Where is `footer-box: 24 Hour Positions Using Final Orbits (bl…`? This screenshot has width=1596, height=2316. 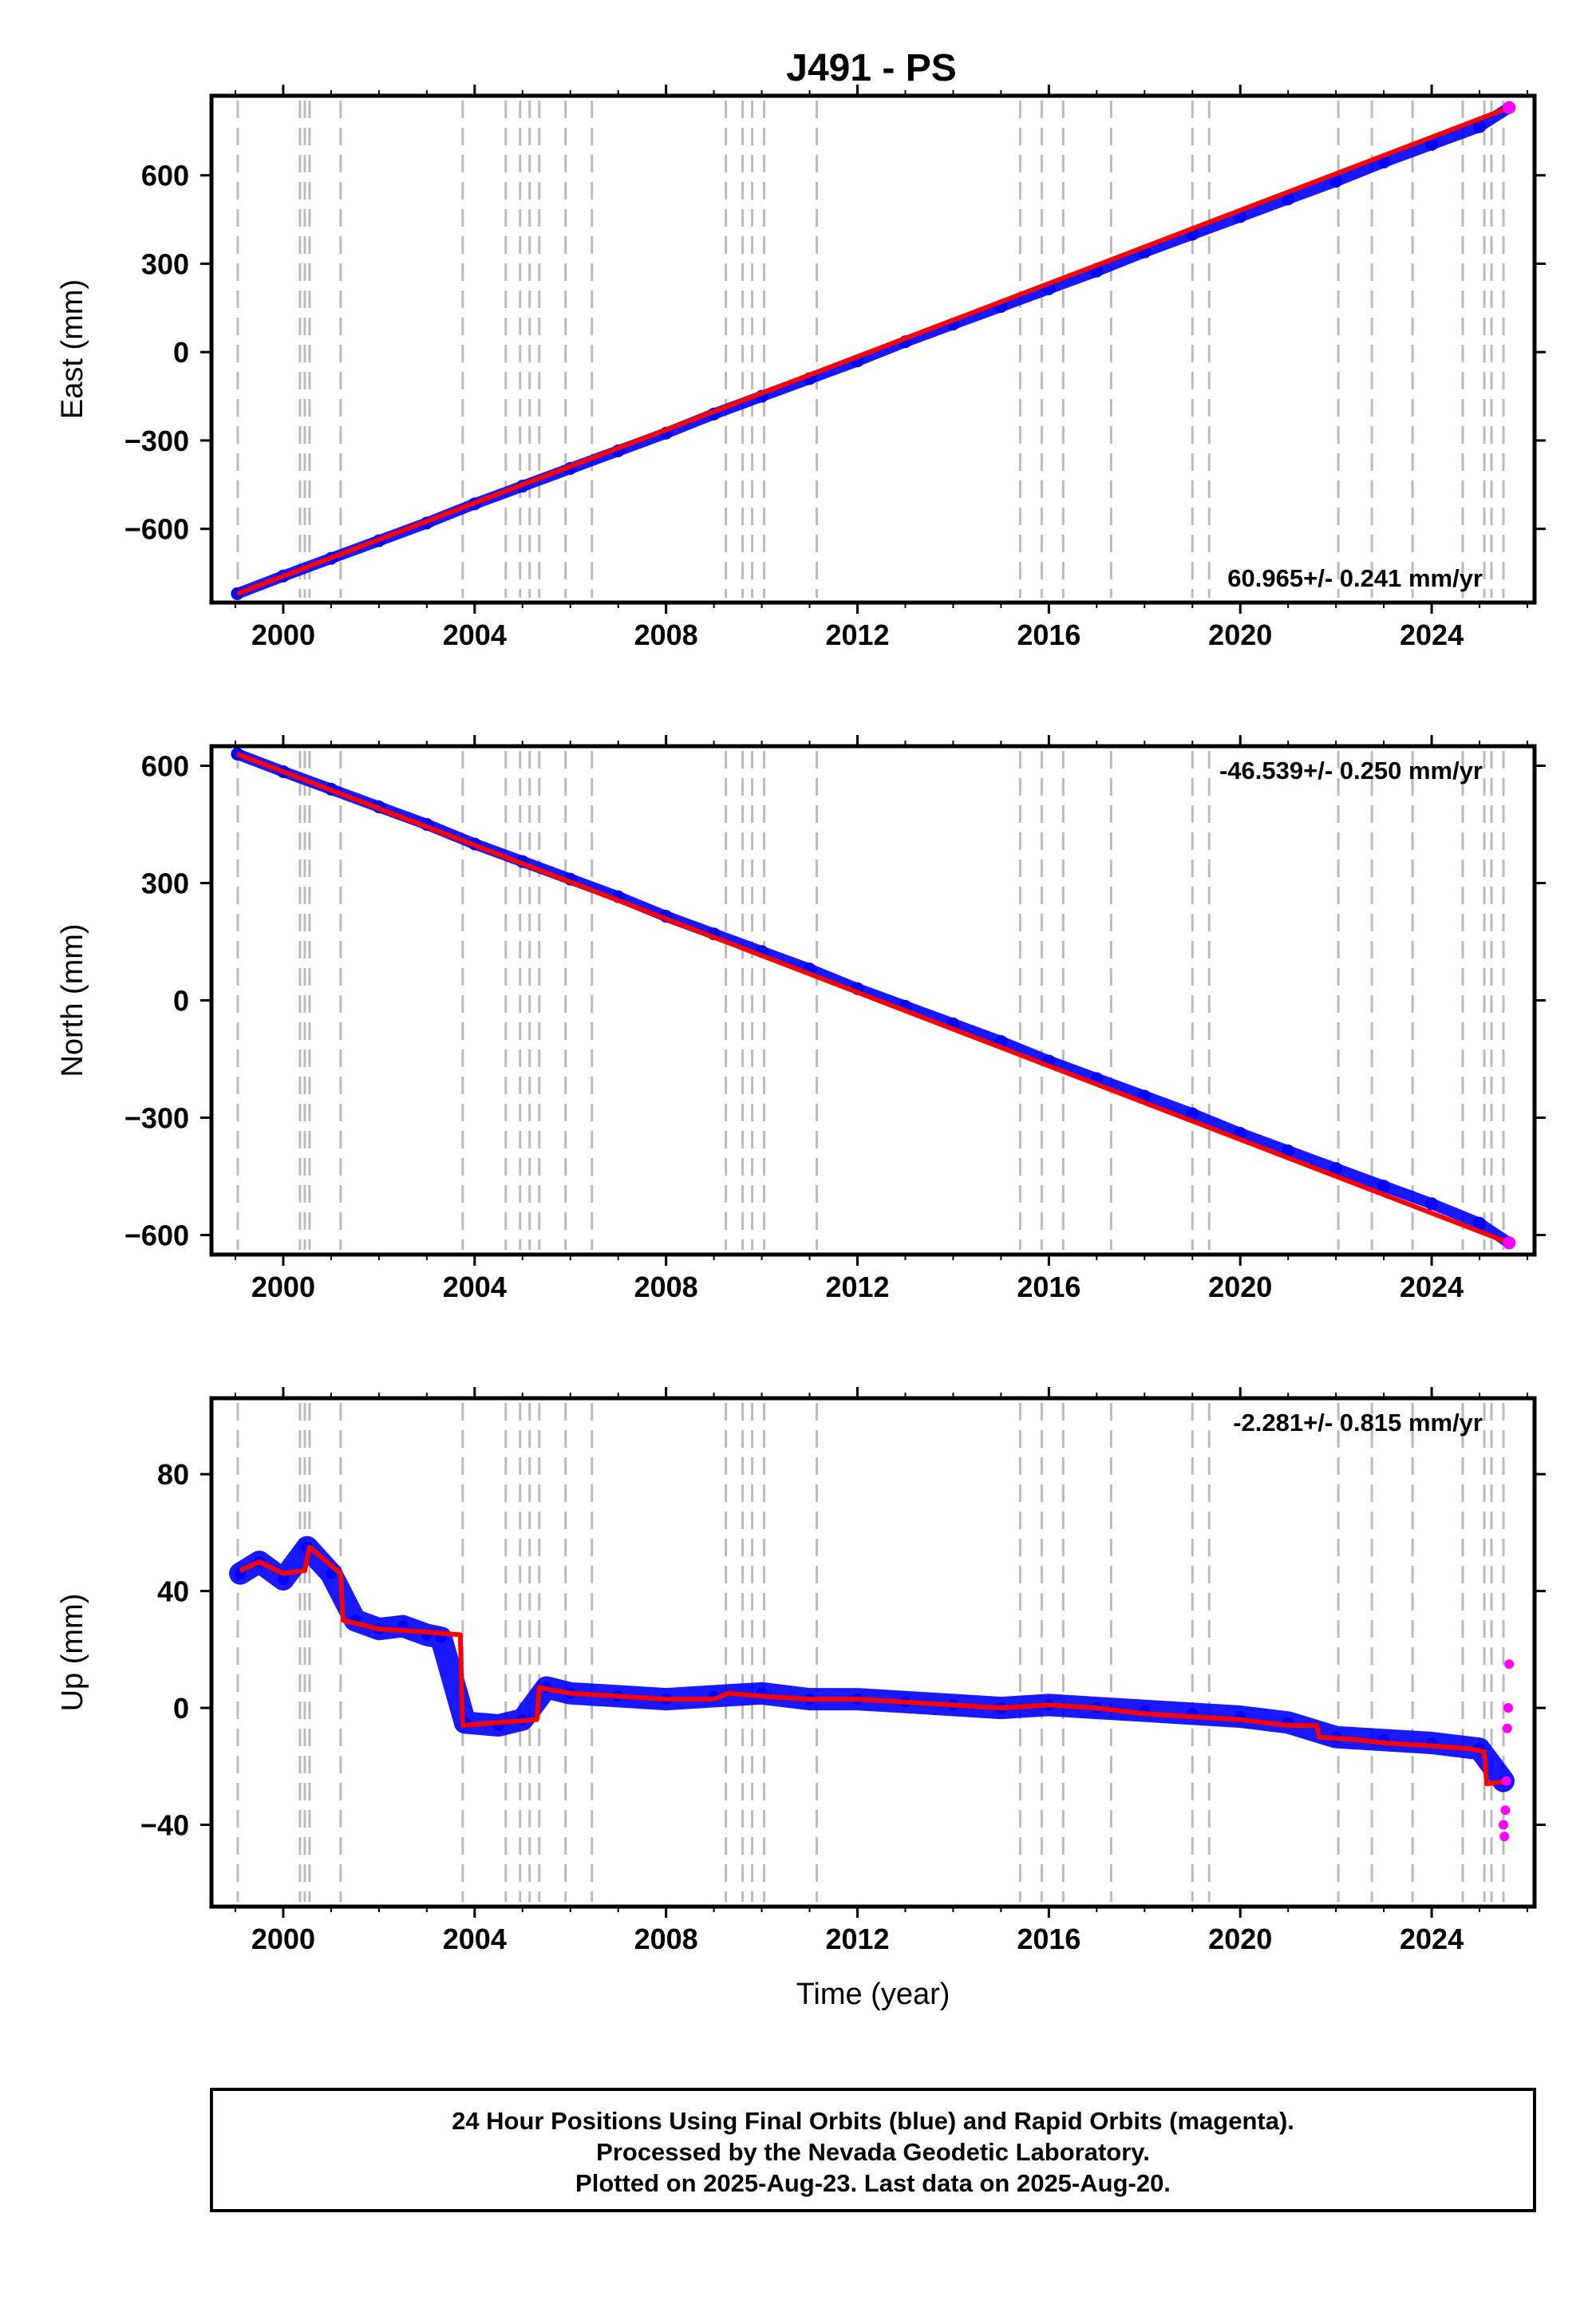 footer-box: 24 Hour Positions Using Final Orbits (bl… is located at coordinates (873, 2150).